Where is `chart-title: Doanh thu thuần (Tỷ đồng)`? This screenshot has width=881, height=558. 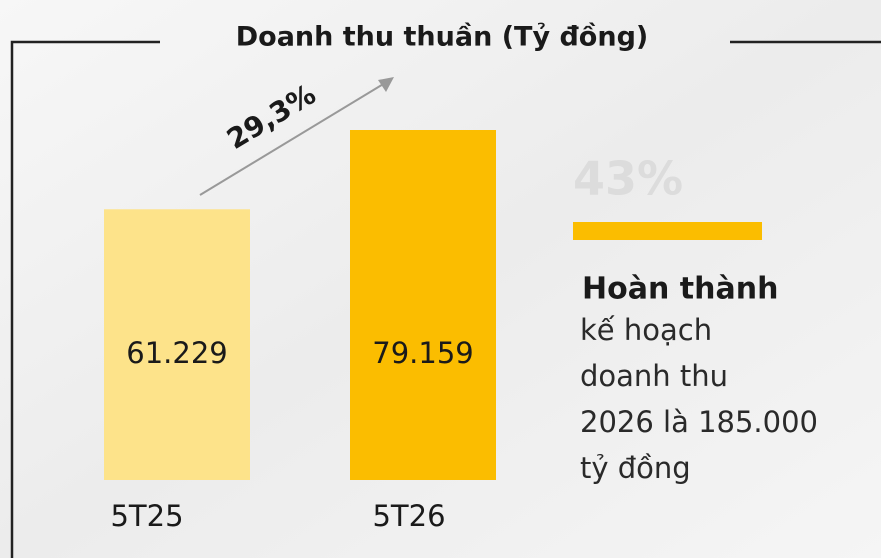 chart-title: Doanh thu thuần (Tỷ đồng) is located at coordinates (442, 37).